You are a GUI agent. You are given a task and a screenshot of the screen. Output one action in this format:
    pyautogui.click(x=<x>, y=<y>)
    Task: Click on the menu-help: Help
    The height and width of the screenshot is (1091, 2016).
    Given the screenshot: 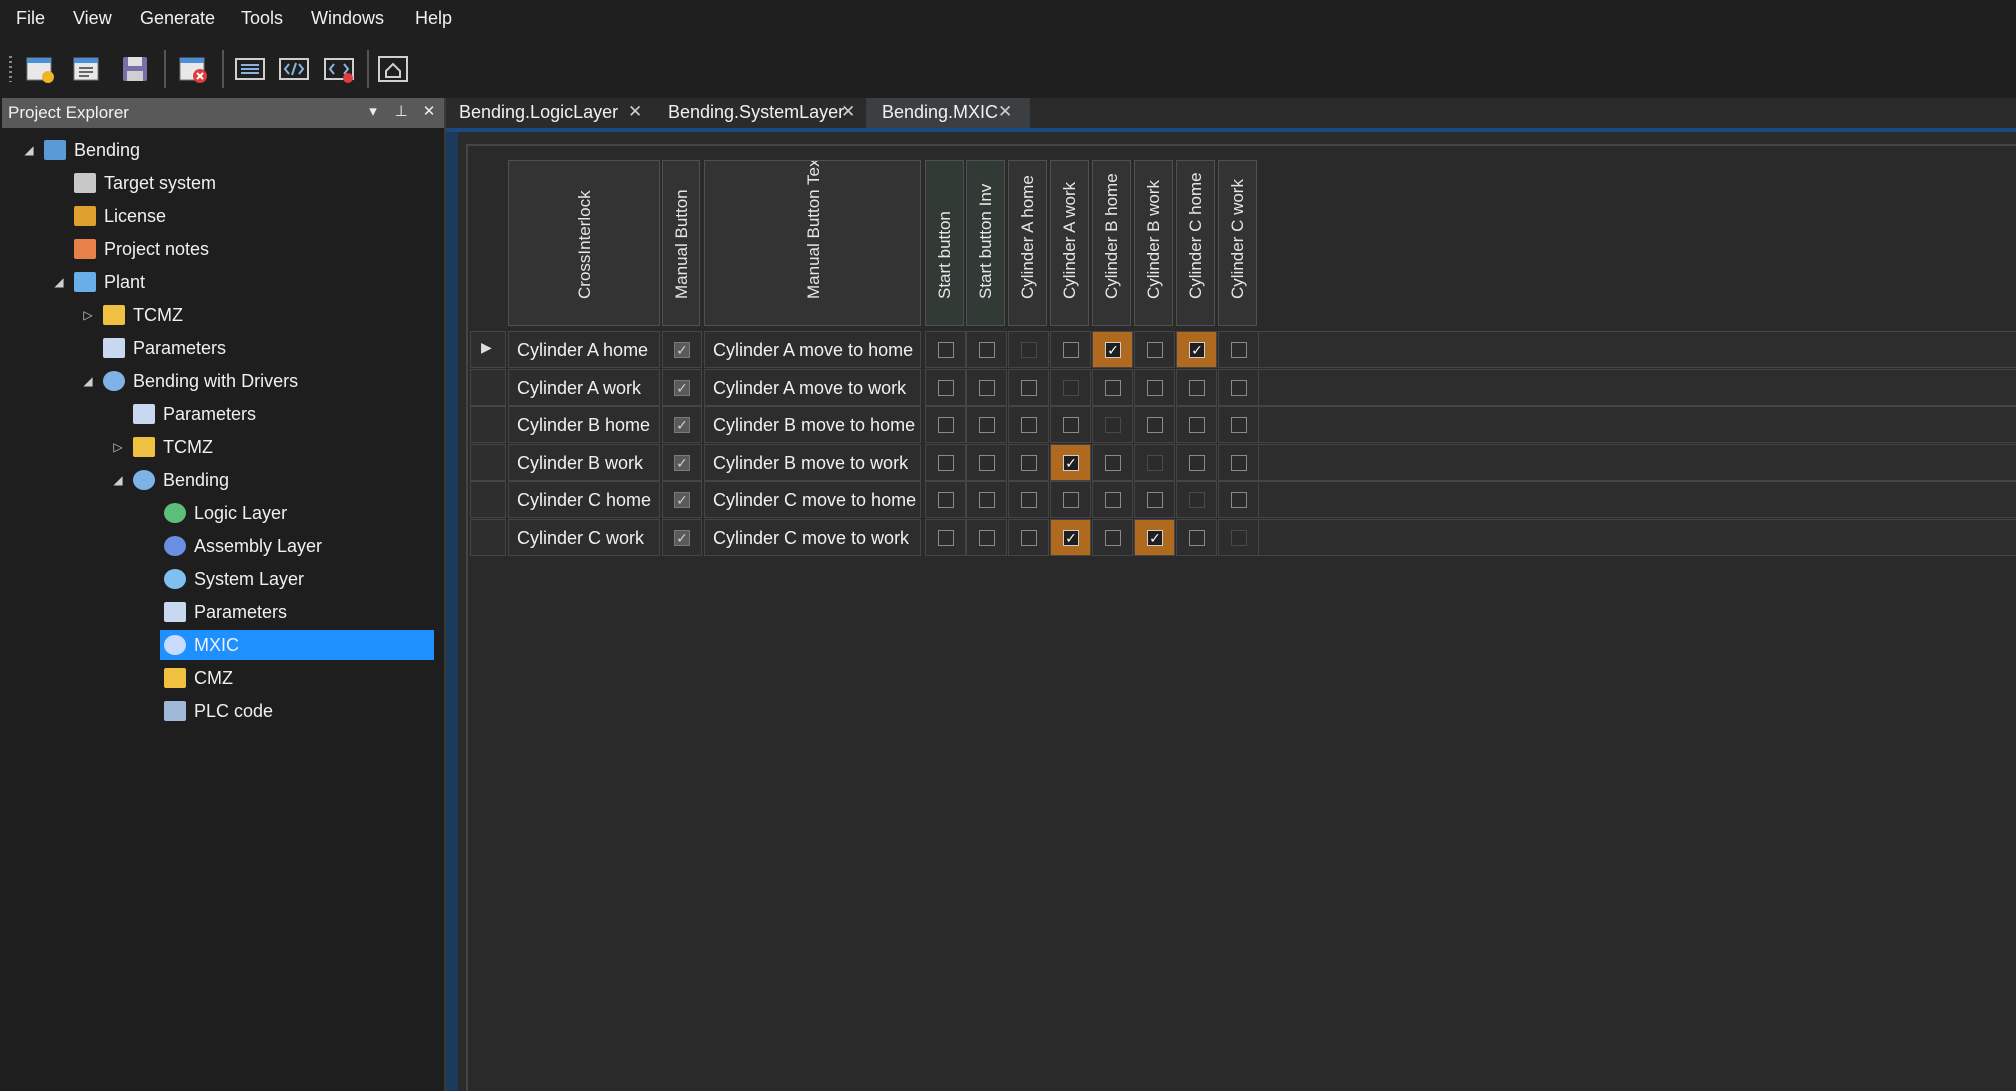 What is the action you would take?
    pyautogui.click(x=434, y=18)
    